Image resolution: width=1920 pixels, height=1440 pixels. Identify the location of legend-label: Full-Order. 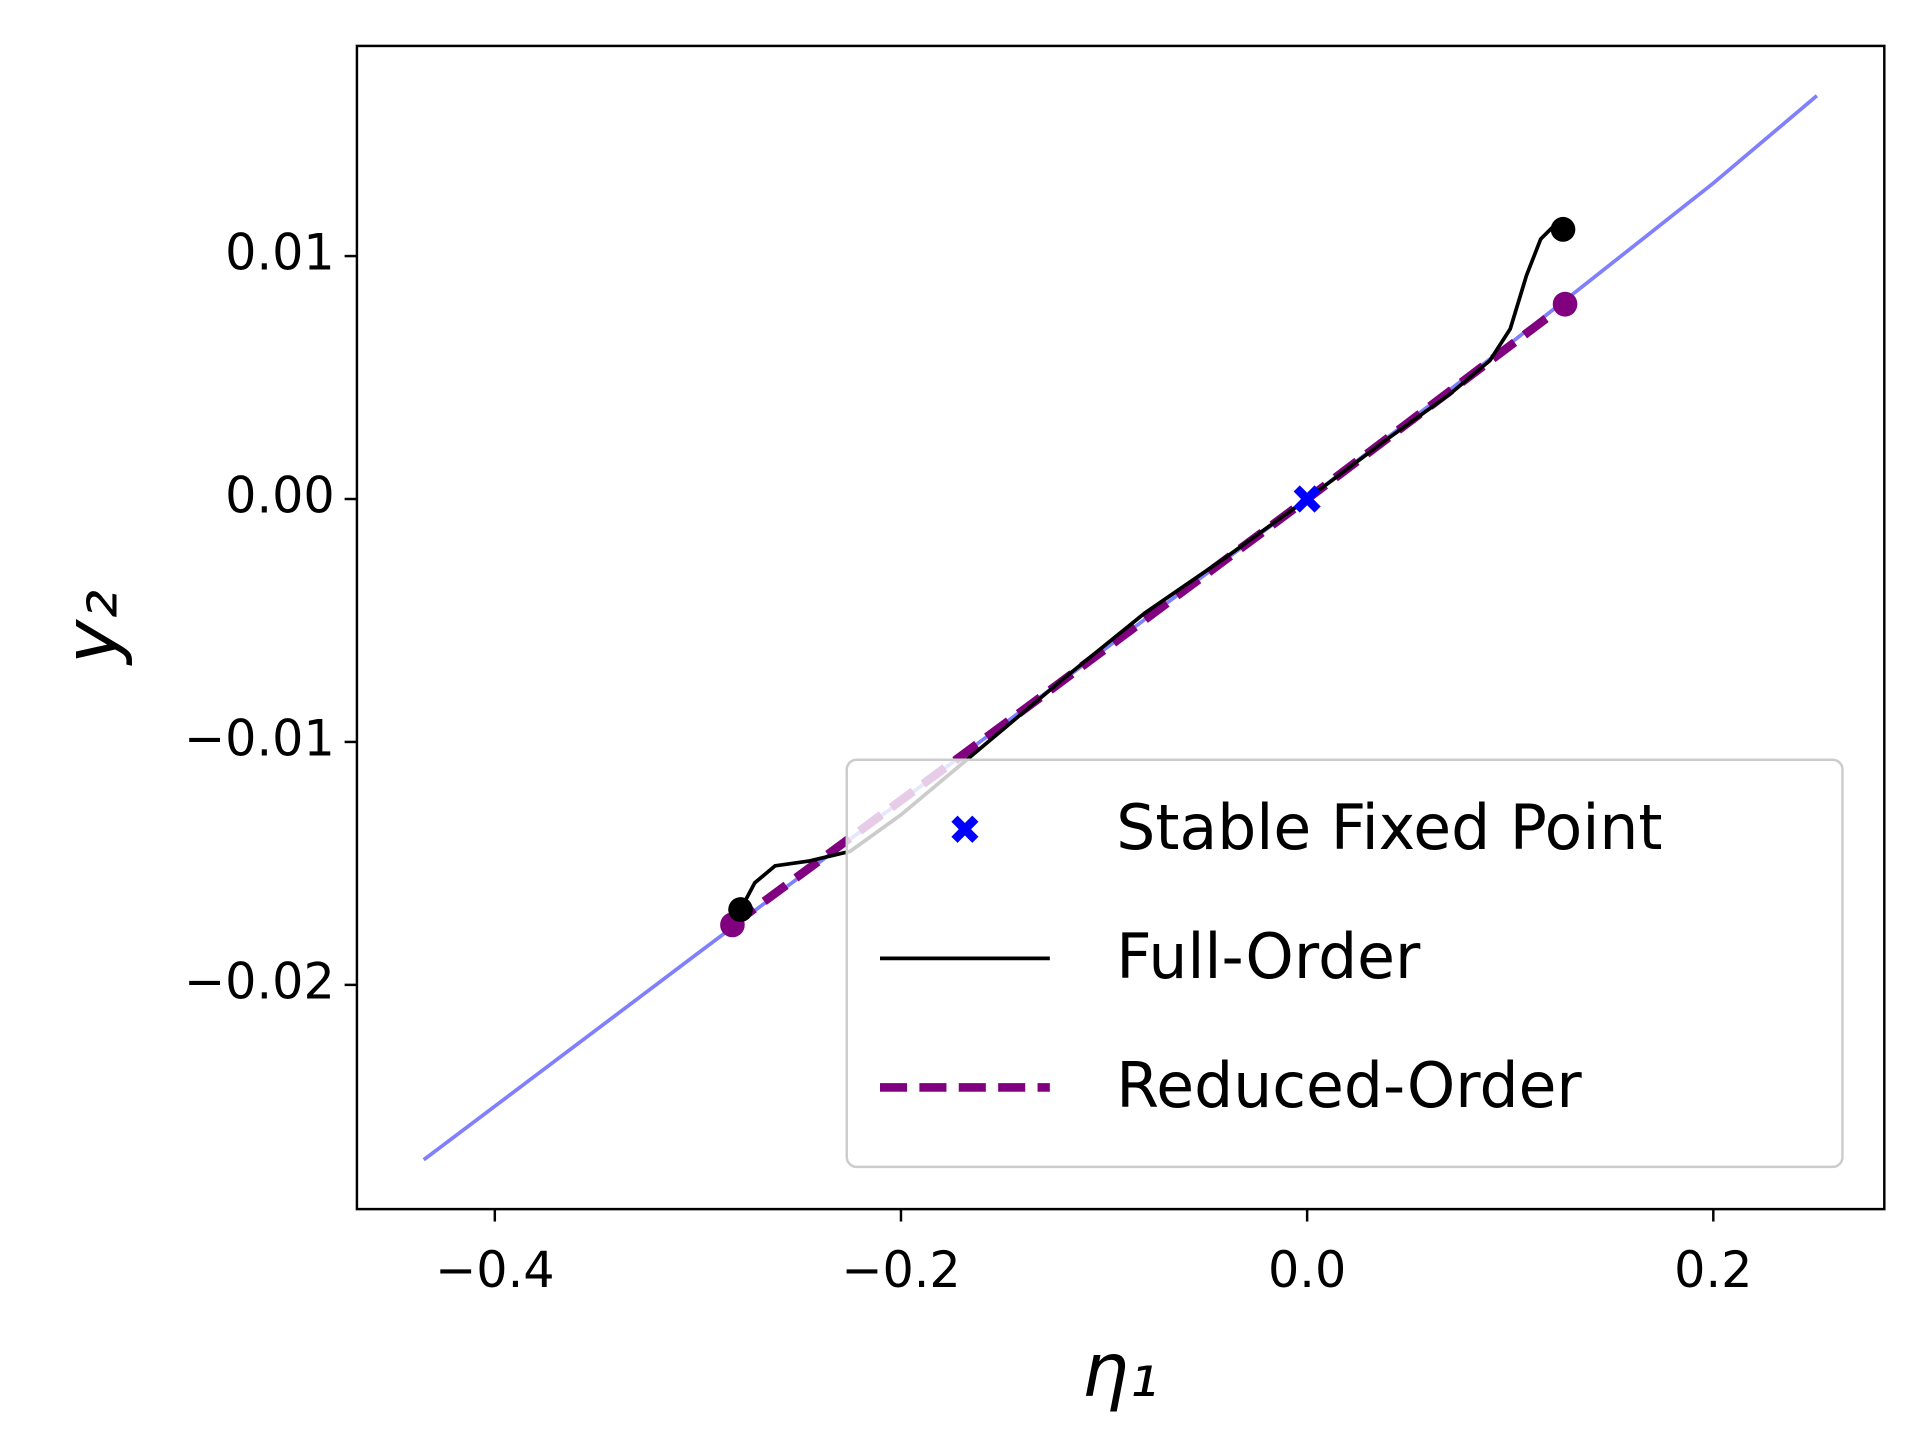
(1268, 957).